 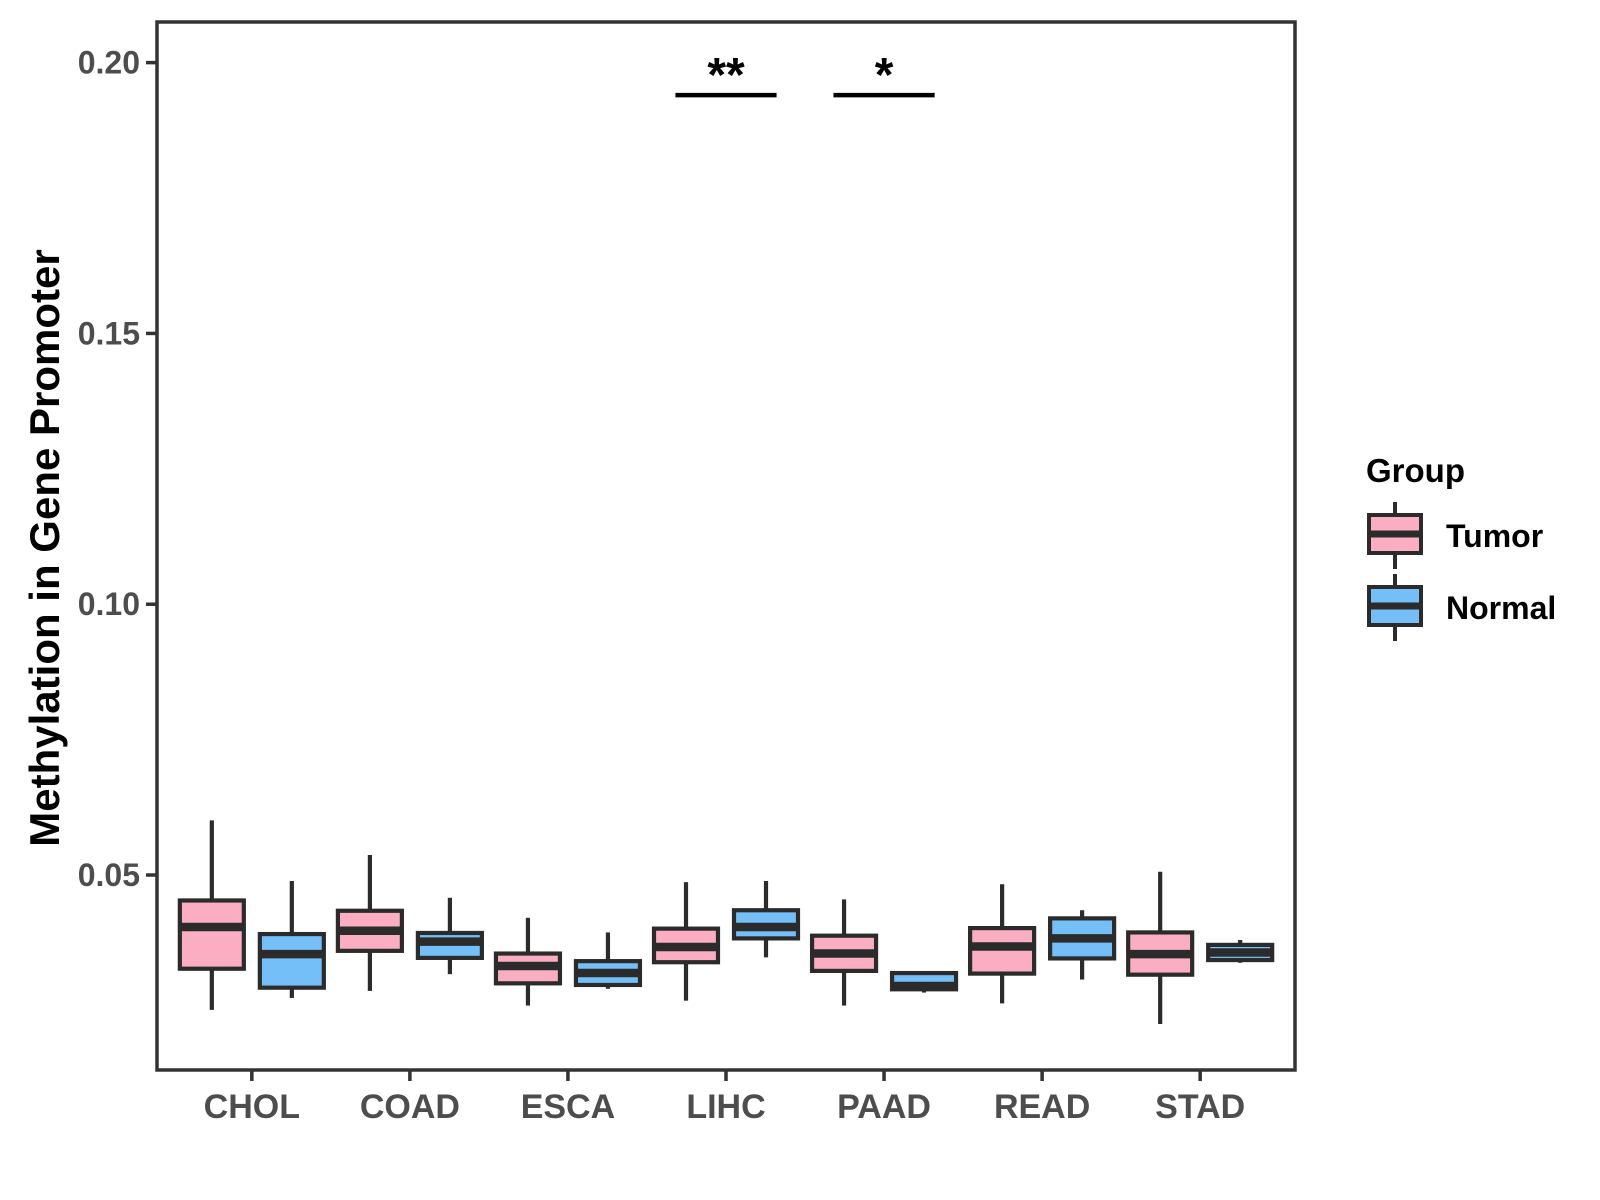 What do you see at coordinates (1002, 951) in the screenshot?
I see `box-READ-Tumor` at bounding box center [1002, 951].